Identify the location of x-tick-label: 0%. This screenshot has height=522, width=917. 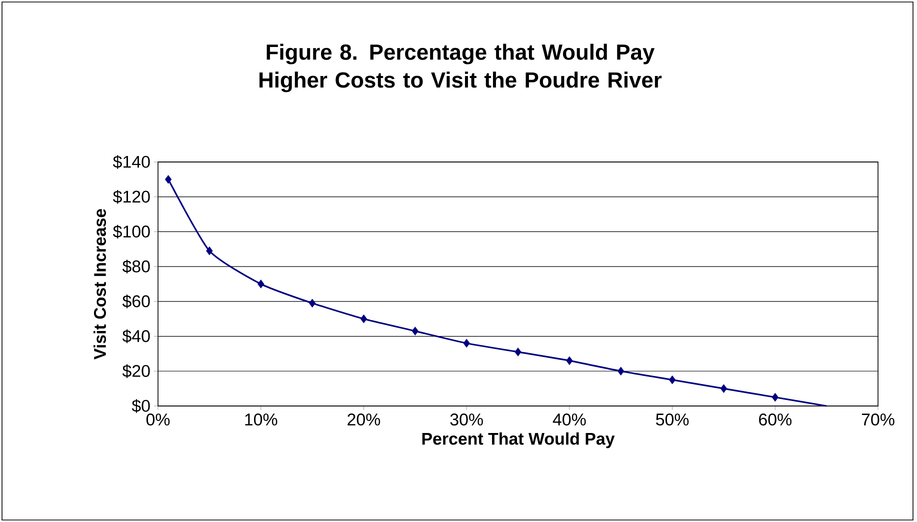
(158, 420).